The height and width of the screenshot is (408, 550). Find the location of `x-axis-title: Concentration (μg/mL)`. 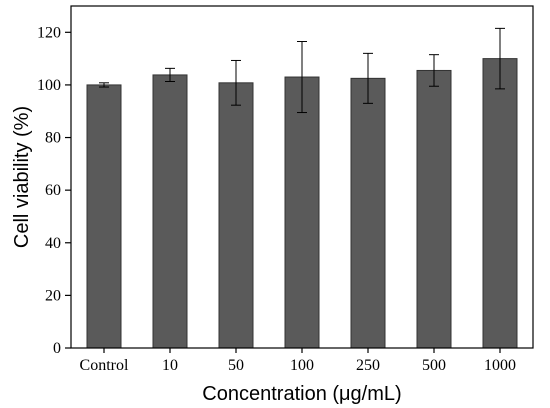

x-axis-title: Concentration (μg/mL) is located at coordinates (301, 394).